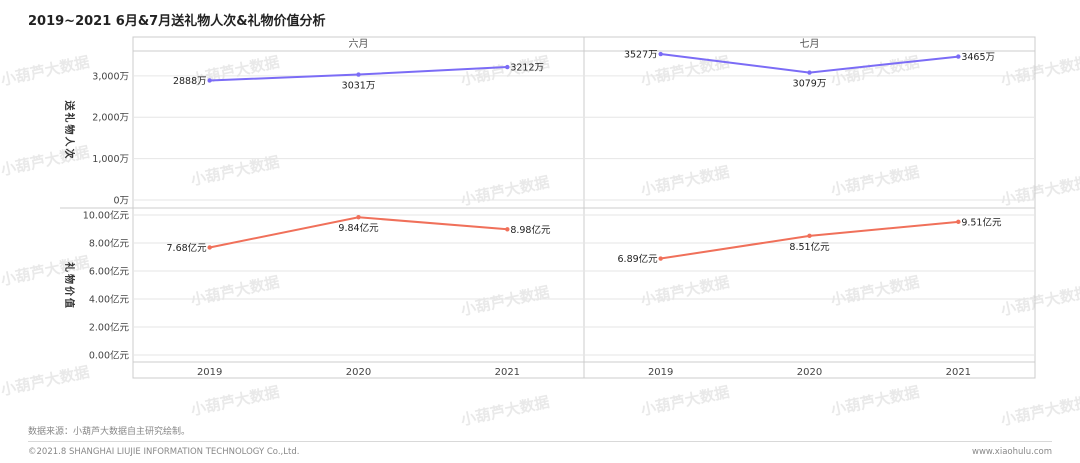 The height and width of the screenshot is (463, 1080). I want to click on y-tick-label: 3,000万, so click(110, 76).